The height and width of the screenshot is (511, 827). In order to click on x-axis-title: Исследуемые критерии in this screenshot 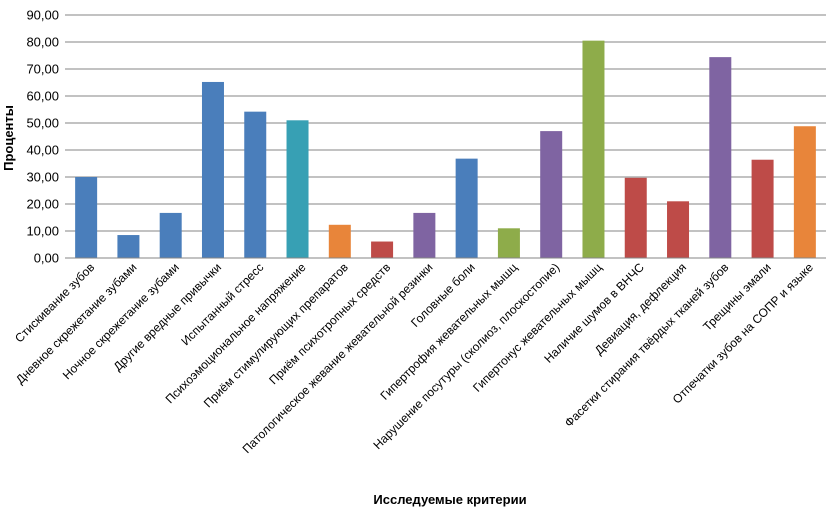, I will do `click(449, 499)`.